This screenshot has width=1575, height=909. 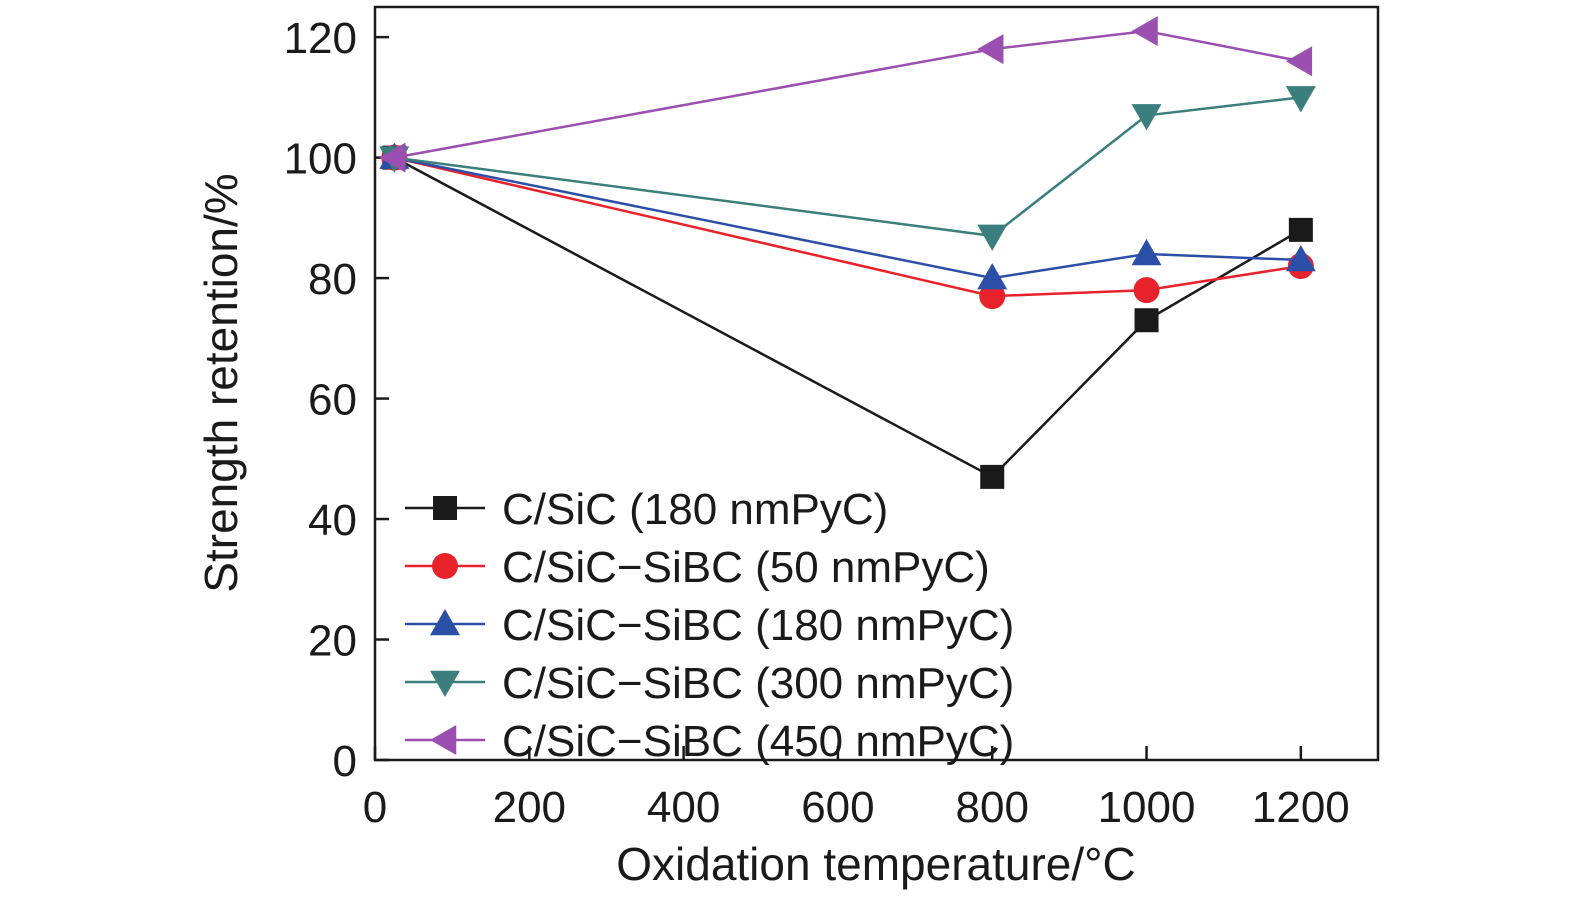 I want to click on y-axis: 0 20 40 60 80 100 120, so click(x=336, y=400).